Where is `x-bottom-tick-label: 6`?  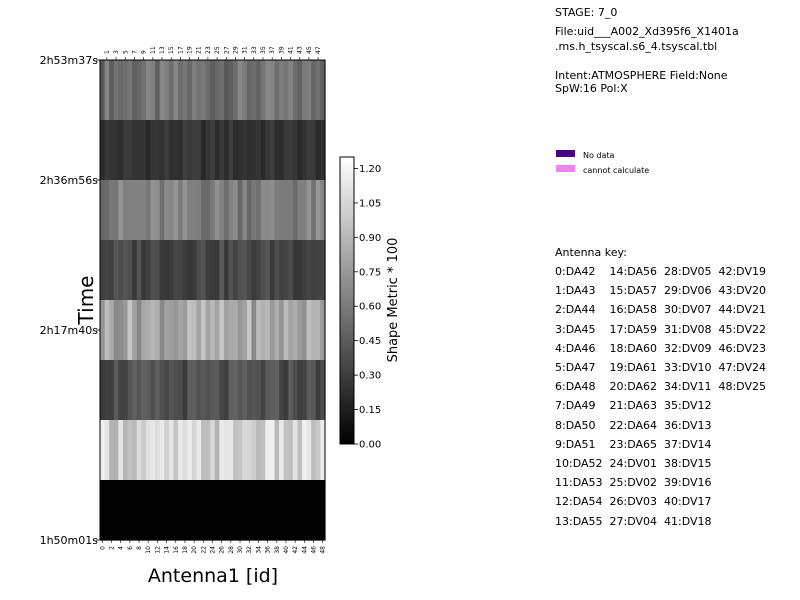 x-bottom-tick-label: 6 is located at coordinates (130, 548).